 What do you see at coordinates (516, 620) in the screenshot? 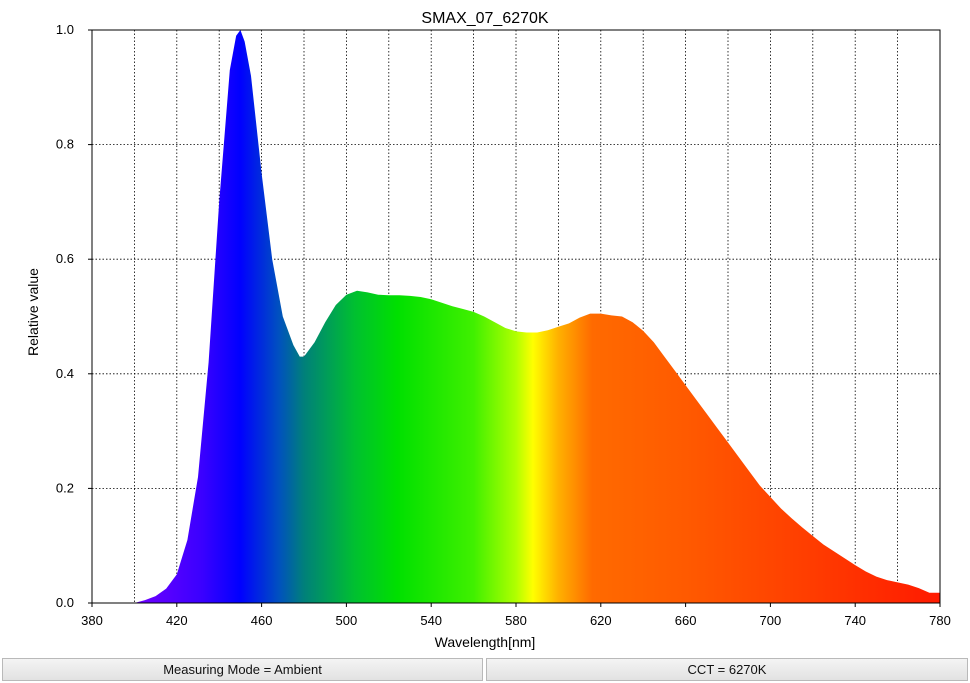
I see `x-tick-label: 580` at bounding box center [516, 620].